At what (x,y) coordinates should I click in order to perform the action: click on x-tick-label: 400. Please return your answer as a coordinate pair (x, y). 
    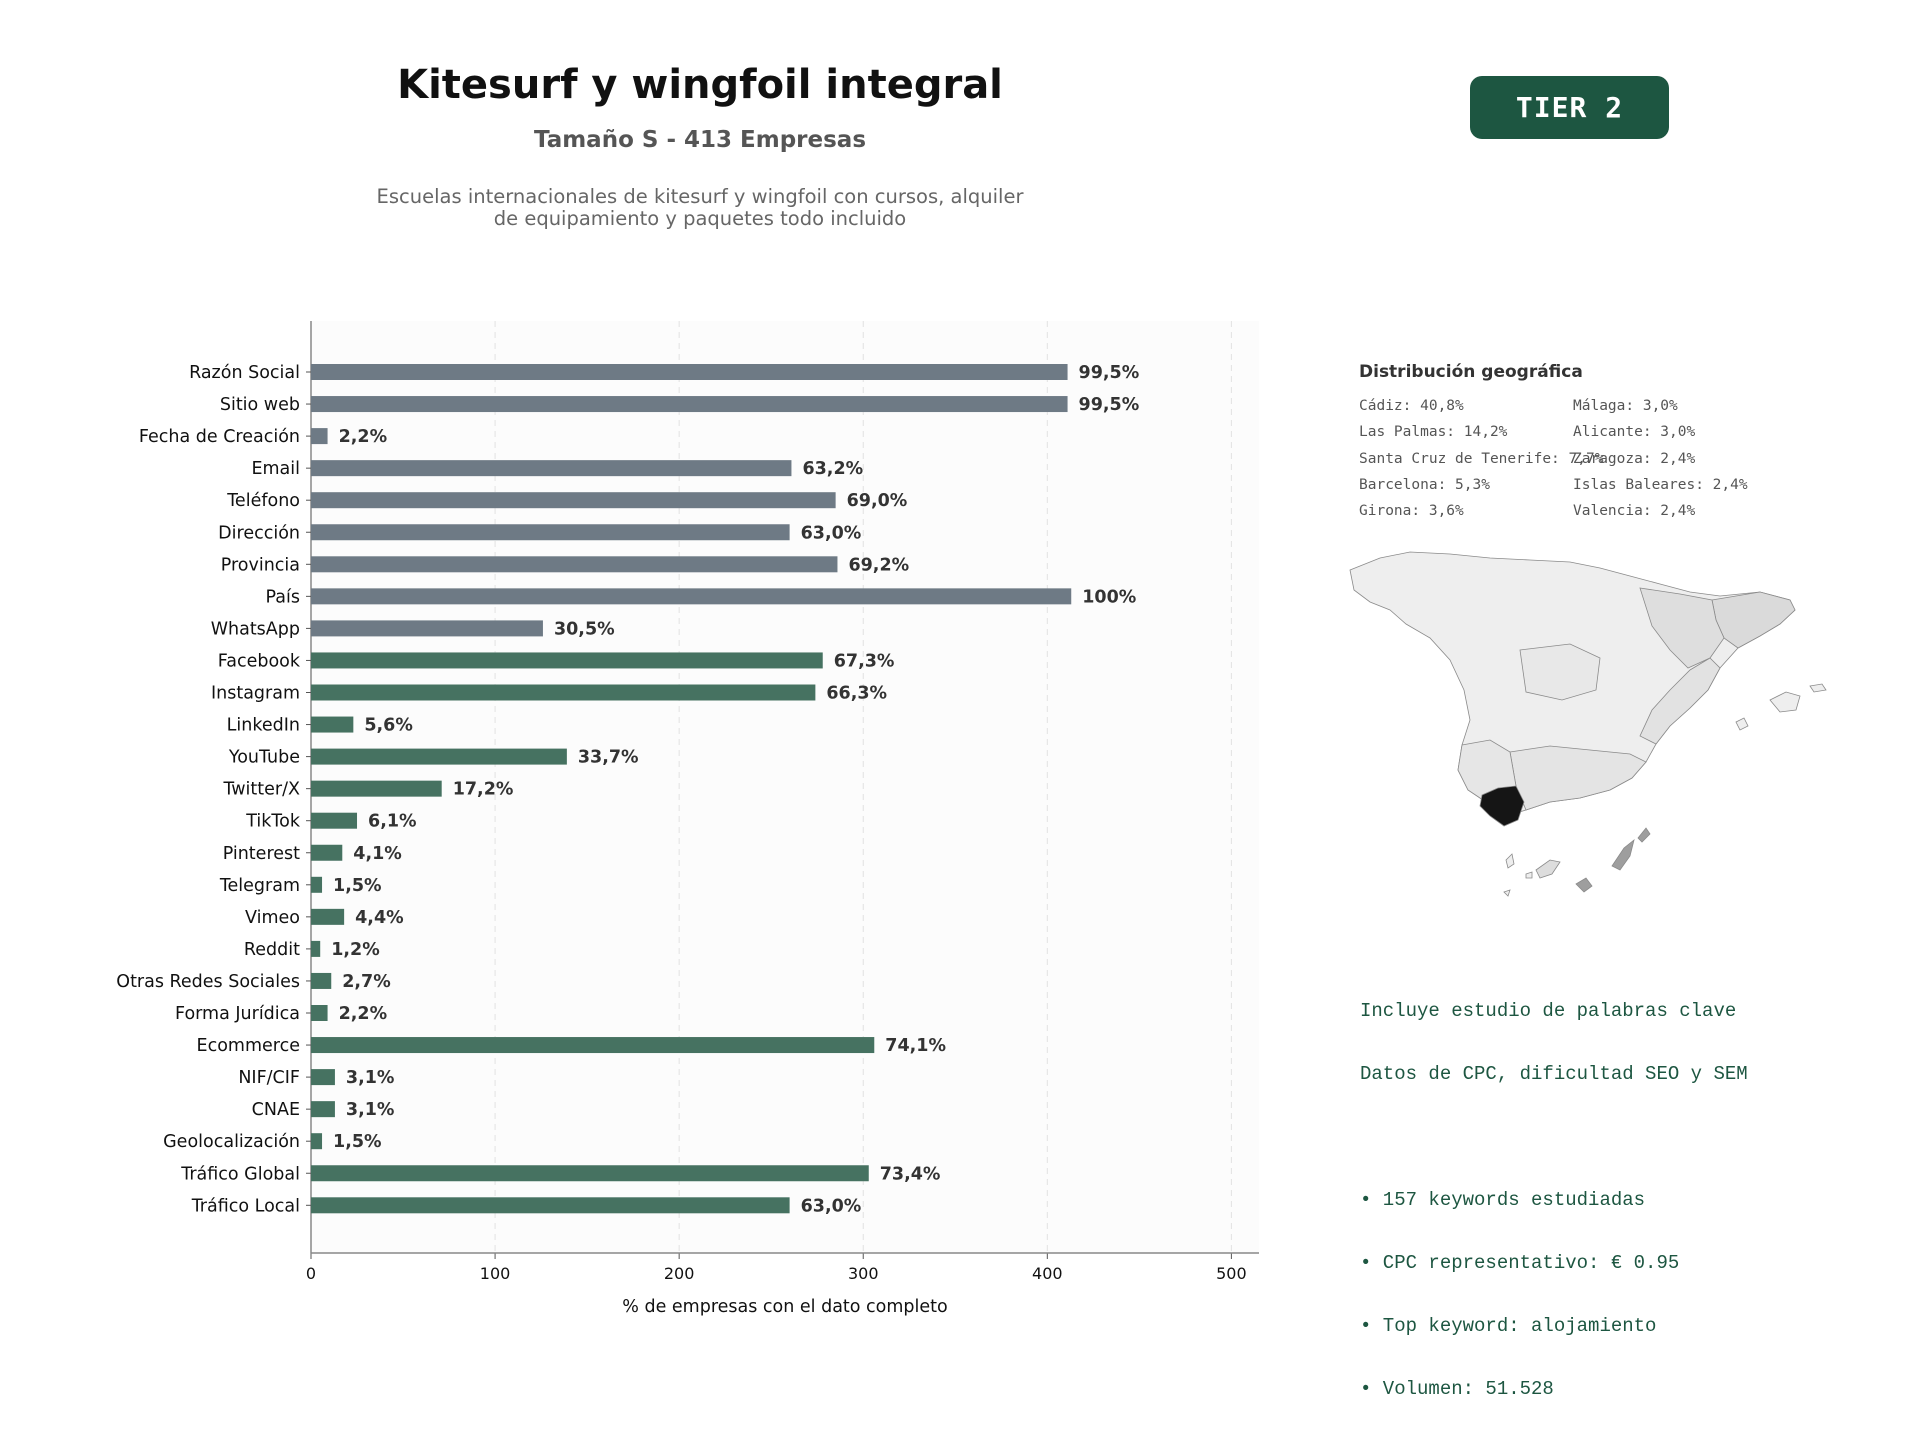
    Looking at the image, I should click on (1047, 1273).